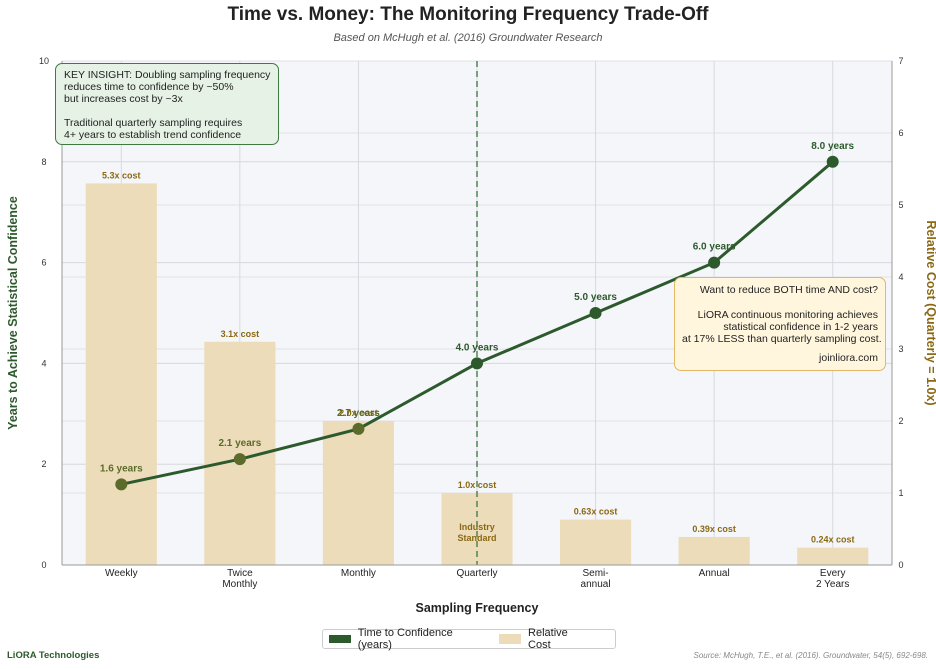 Image resolution: width=936 pixels, height=669 pixels. I want to click on cost-bar-label: 5.3x cost, so click(121, 175).